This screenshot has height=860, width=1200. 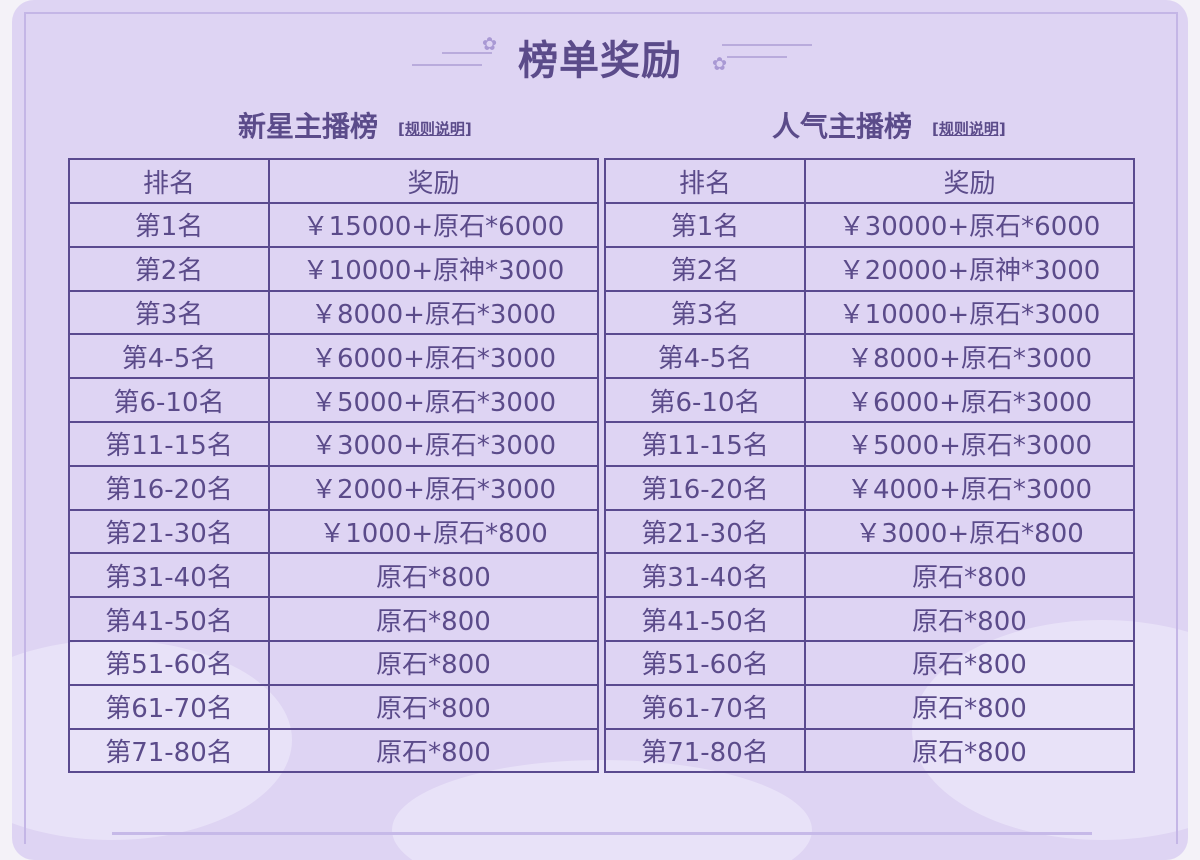 I want to click on table-row: 第3名 ￥10000+原石*3000, so click(x=869, y=312).